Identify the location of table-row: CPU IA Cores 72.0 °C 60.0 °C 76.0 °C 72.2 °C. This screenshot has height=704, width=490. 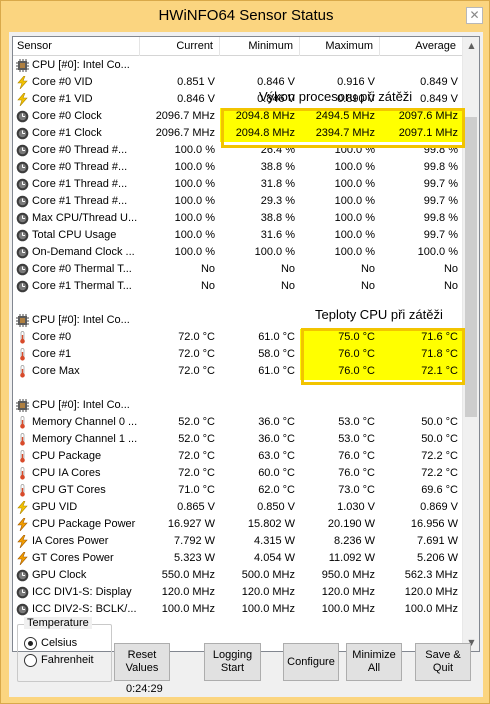
(238, 473).